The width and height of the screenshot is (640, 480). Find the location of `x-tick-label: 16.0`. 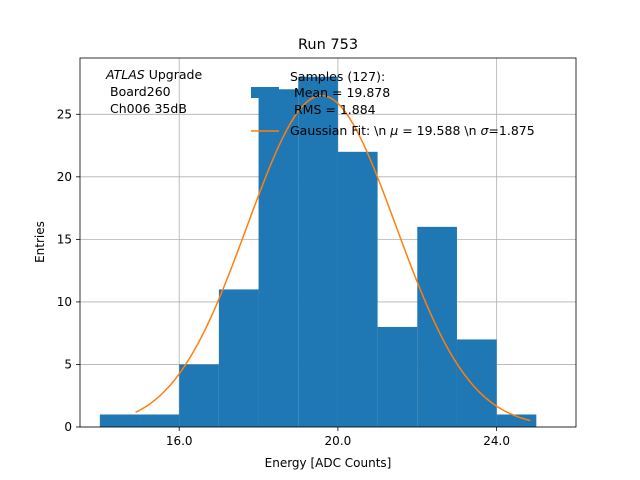

x-tick-label: 16.0 is located at coordinates (179, 441).